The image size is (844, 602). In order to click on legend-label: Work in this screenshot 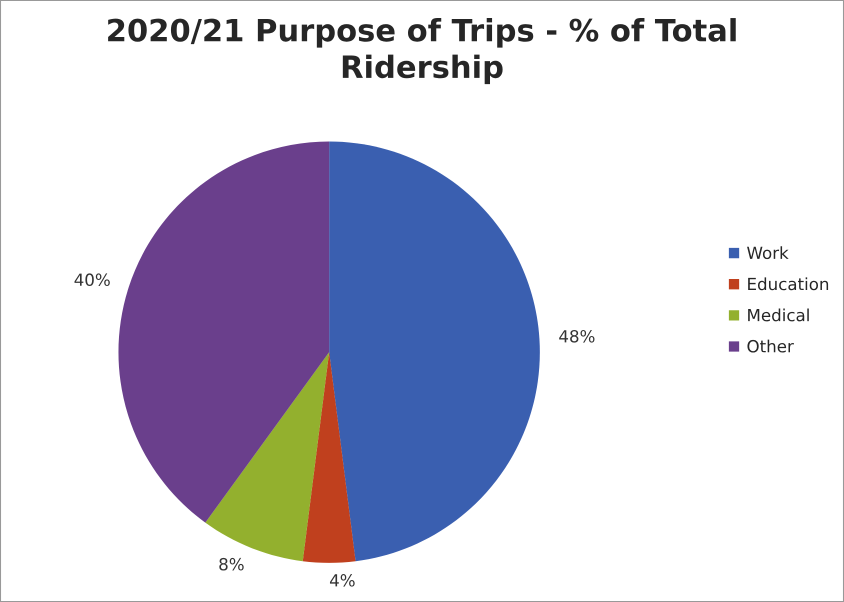, I will do `click(768, 253)`.